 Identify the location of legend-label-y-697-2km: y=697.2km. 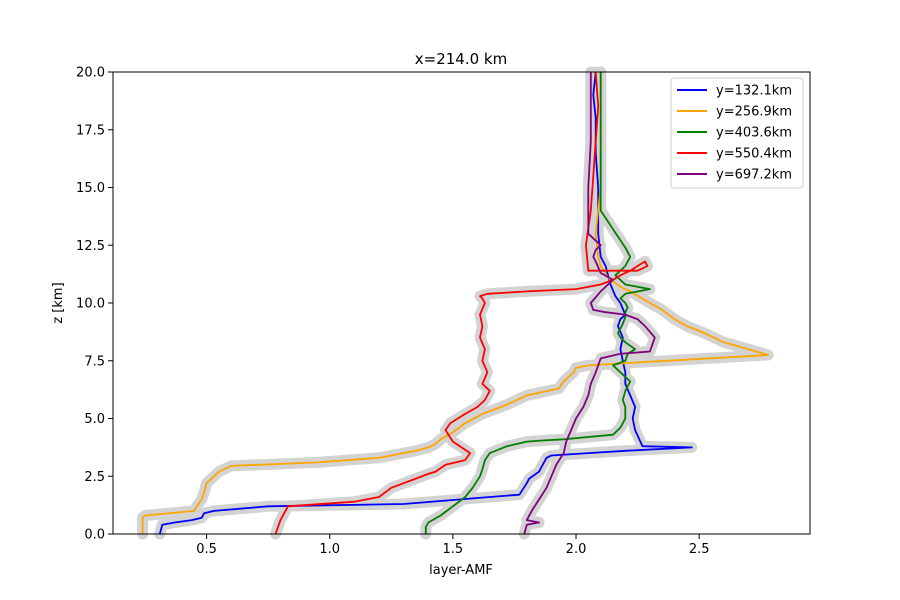
(754, 175).